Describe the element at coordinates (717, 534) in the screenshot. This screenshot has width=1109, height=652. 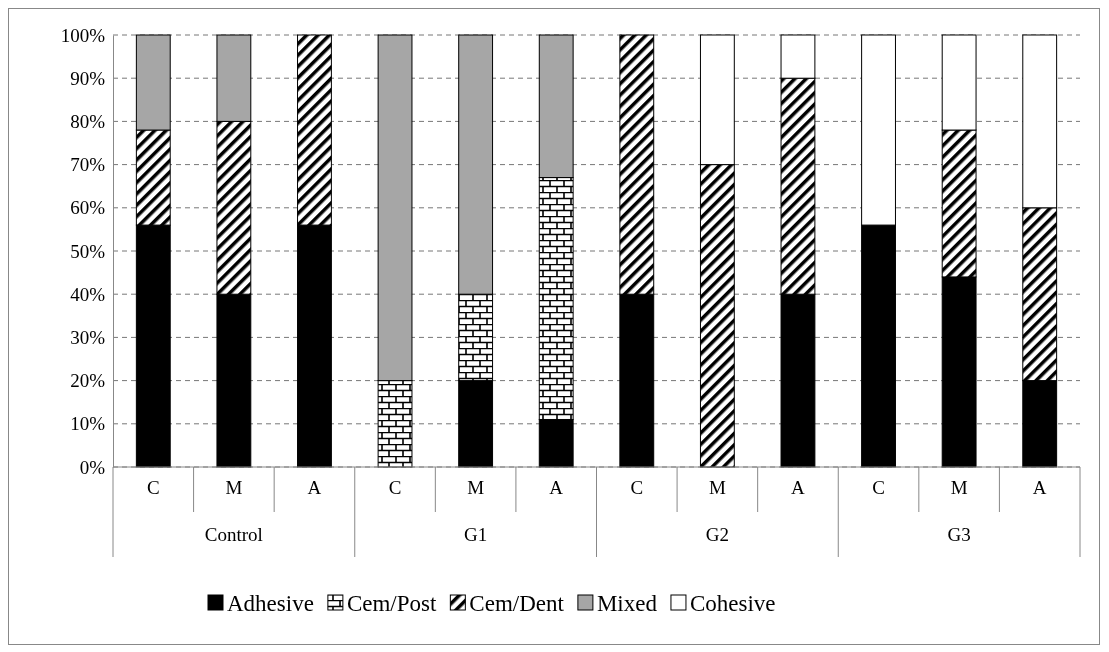
I see `text: G2` at that location.